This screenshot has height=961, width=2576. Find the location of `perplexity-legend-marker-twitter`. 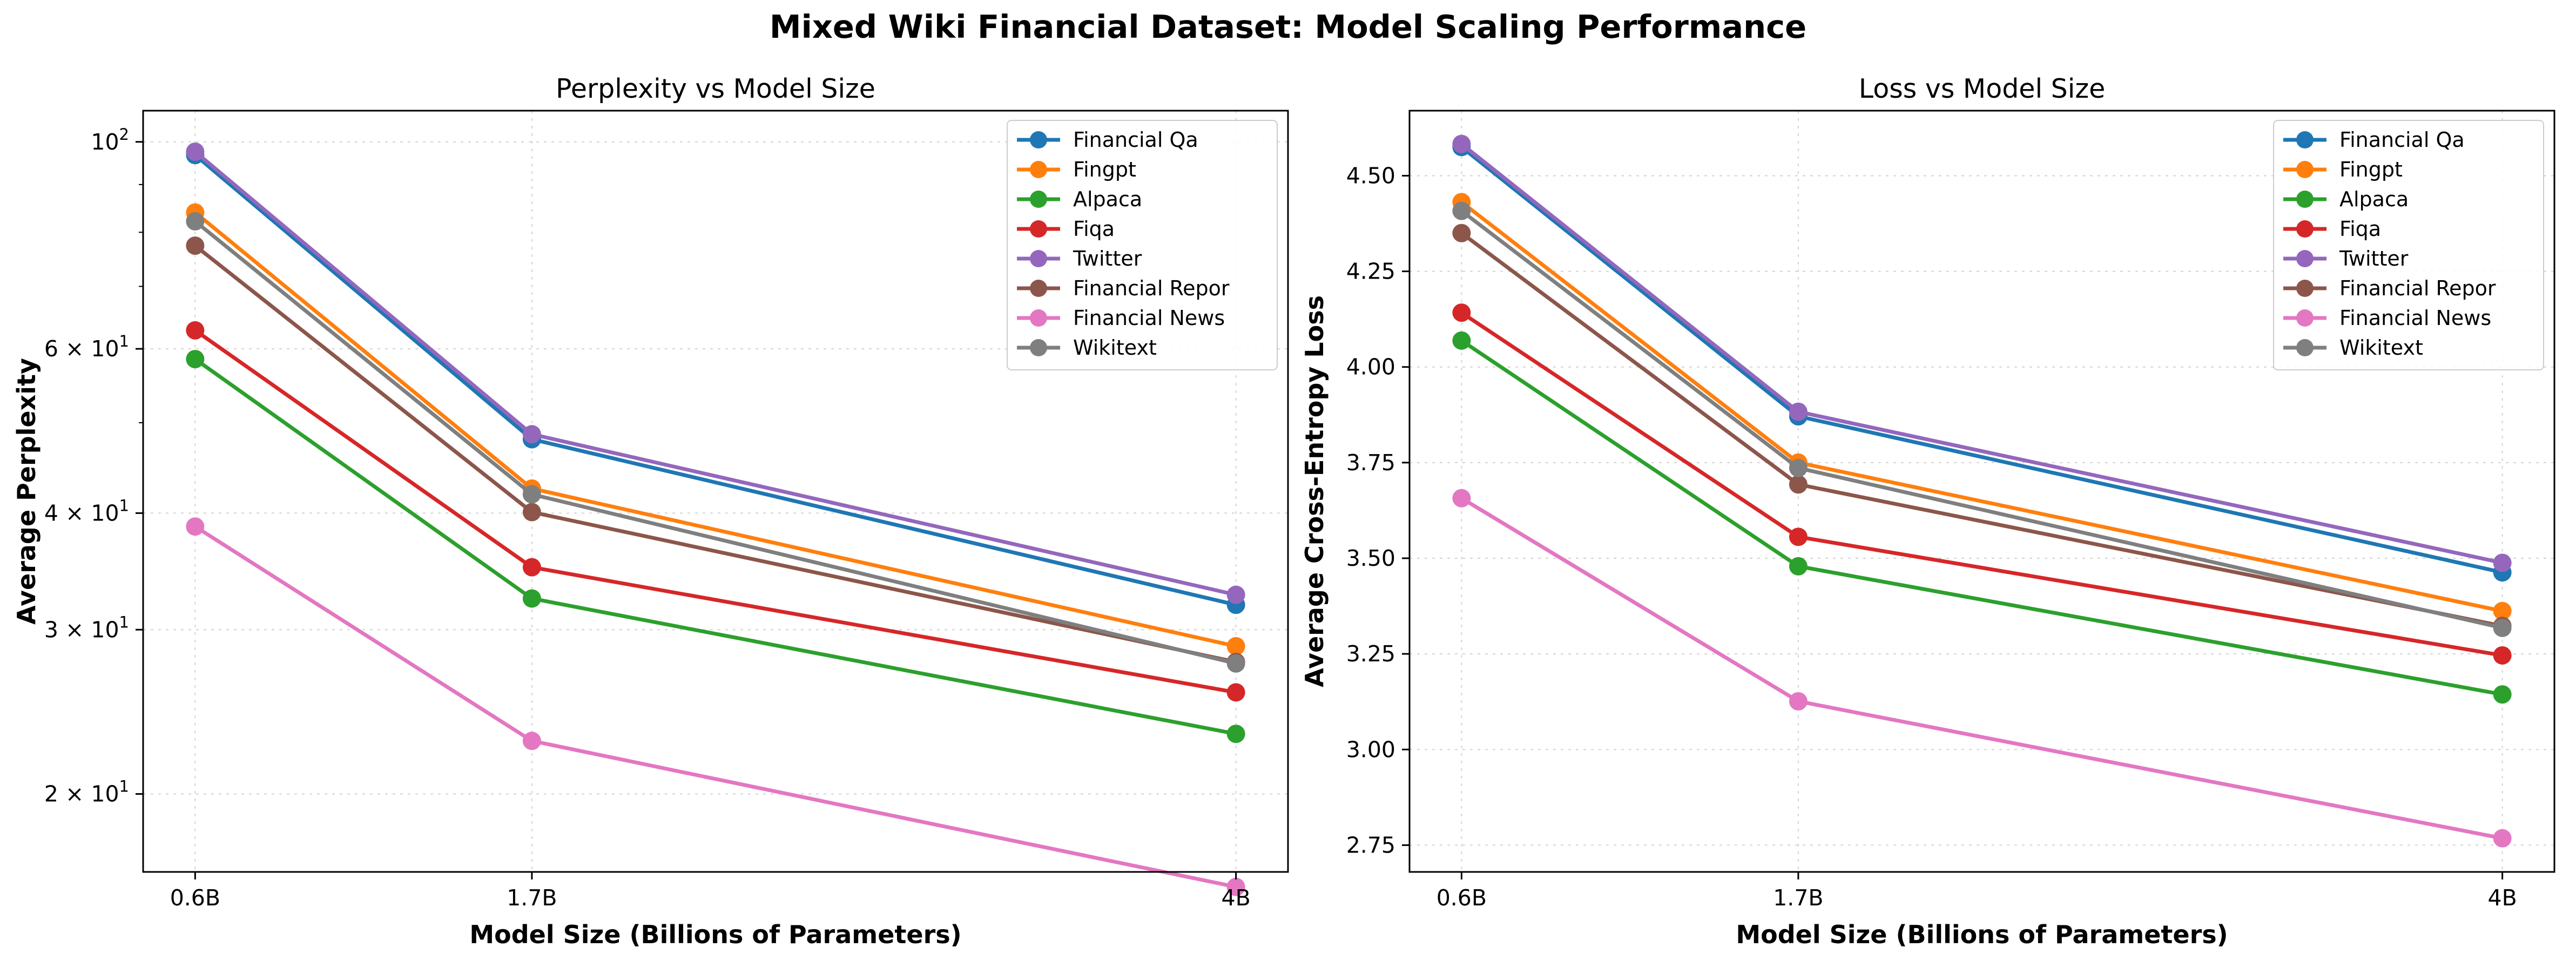

perplexity-legend-marker-twitter is located at coordinates (1038, 258).